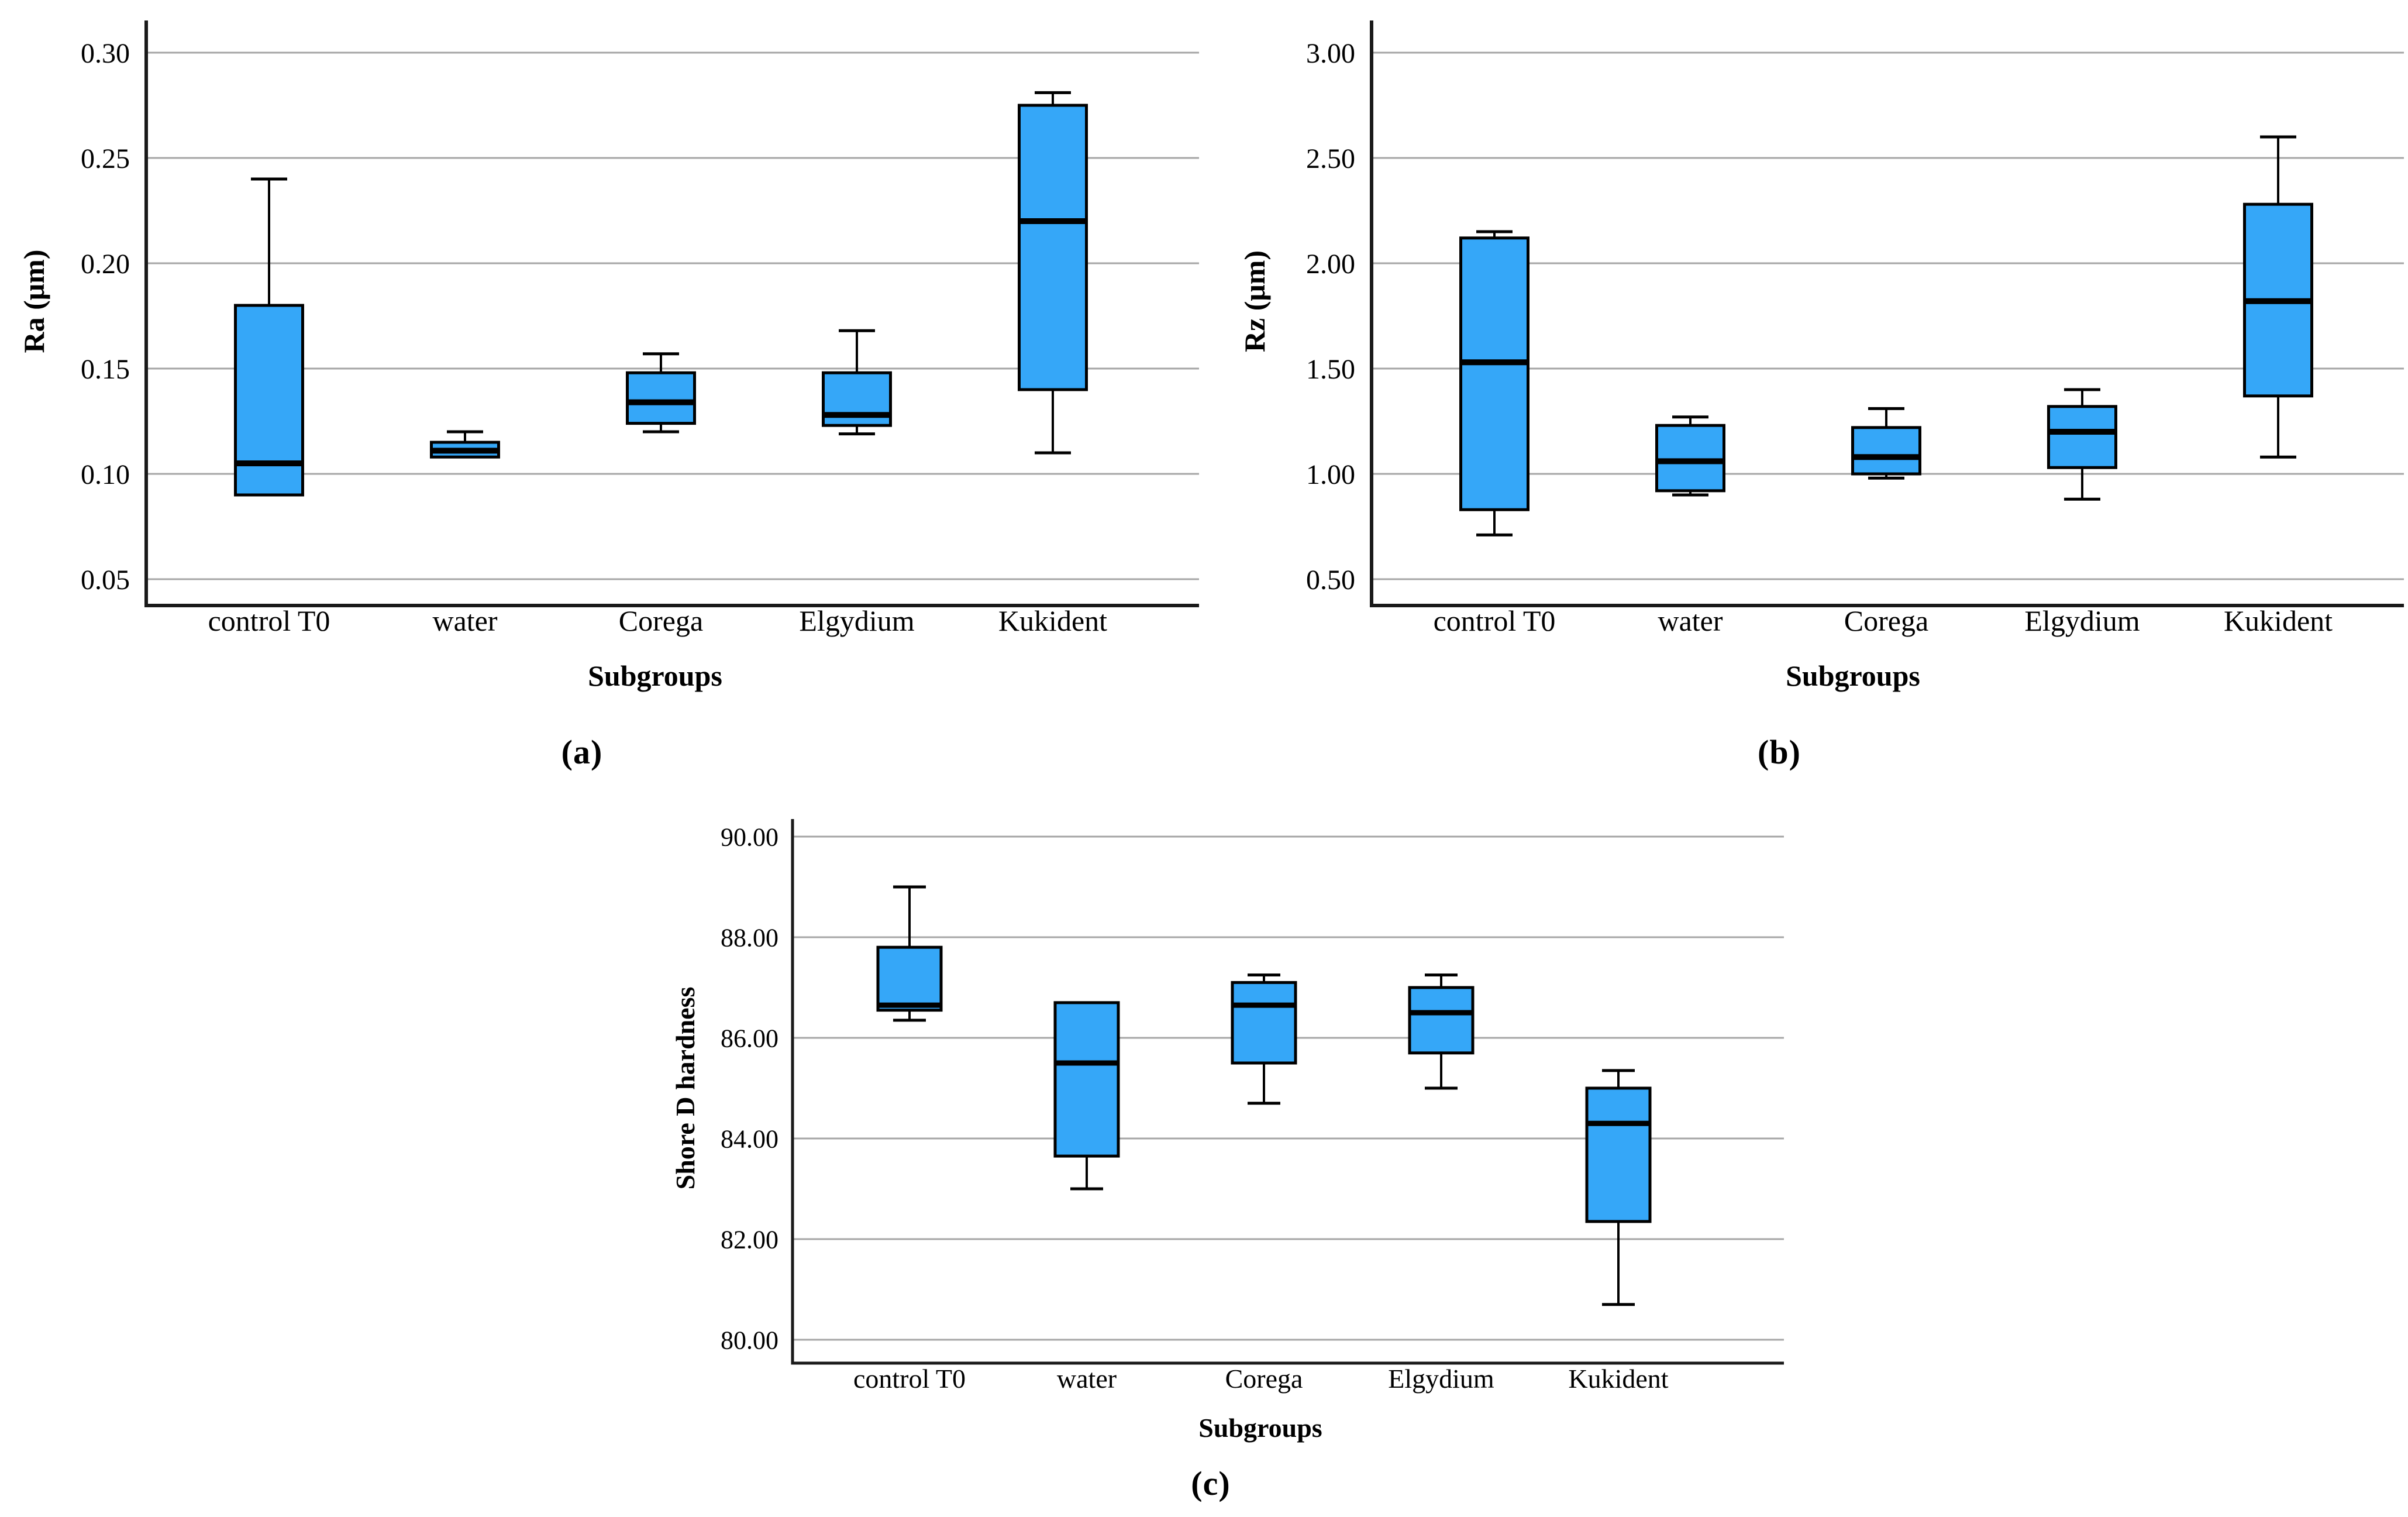 The height and width of the screenshot is (1517, 2408). What do you see at coordinates (749, 937) in the screenshot?
I see `y-tick-label: 88.00` at bounding box center [749, 937].